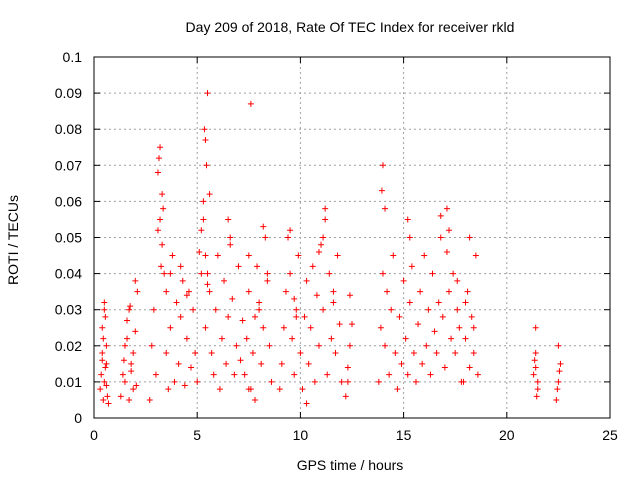  What do you see at coordinates (404, 435) in the screenshot?
I see `x-tick-label: 15` at bounding box center [404, 435].